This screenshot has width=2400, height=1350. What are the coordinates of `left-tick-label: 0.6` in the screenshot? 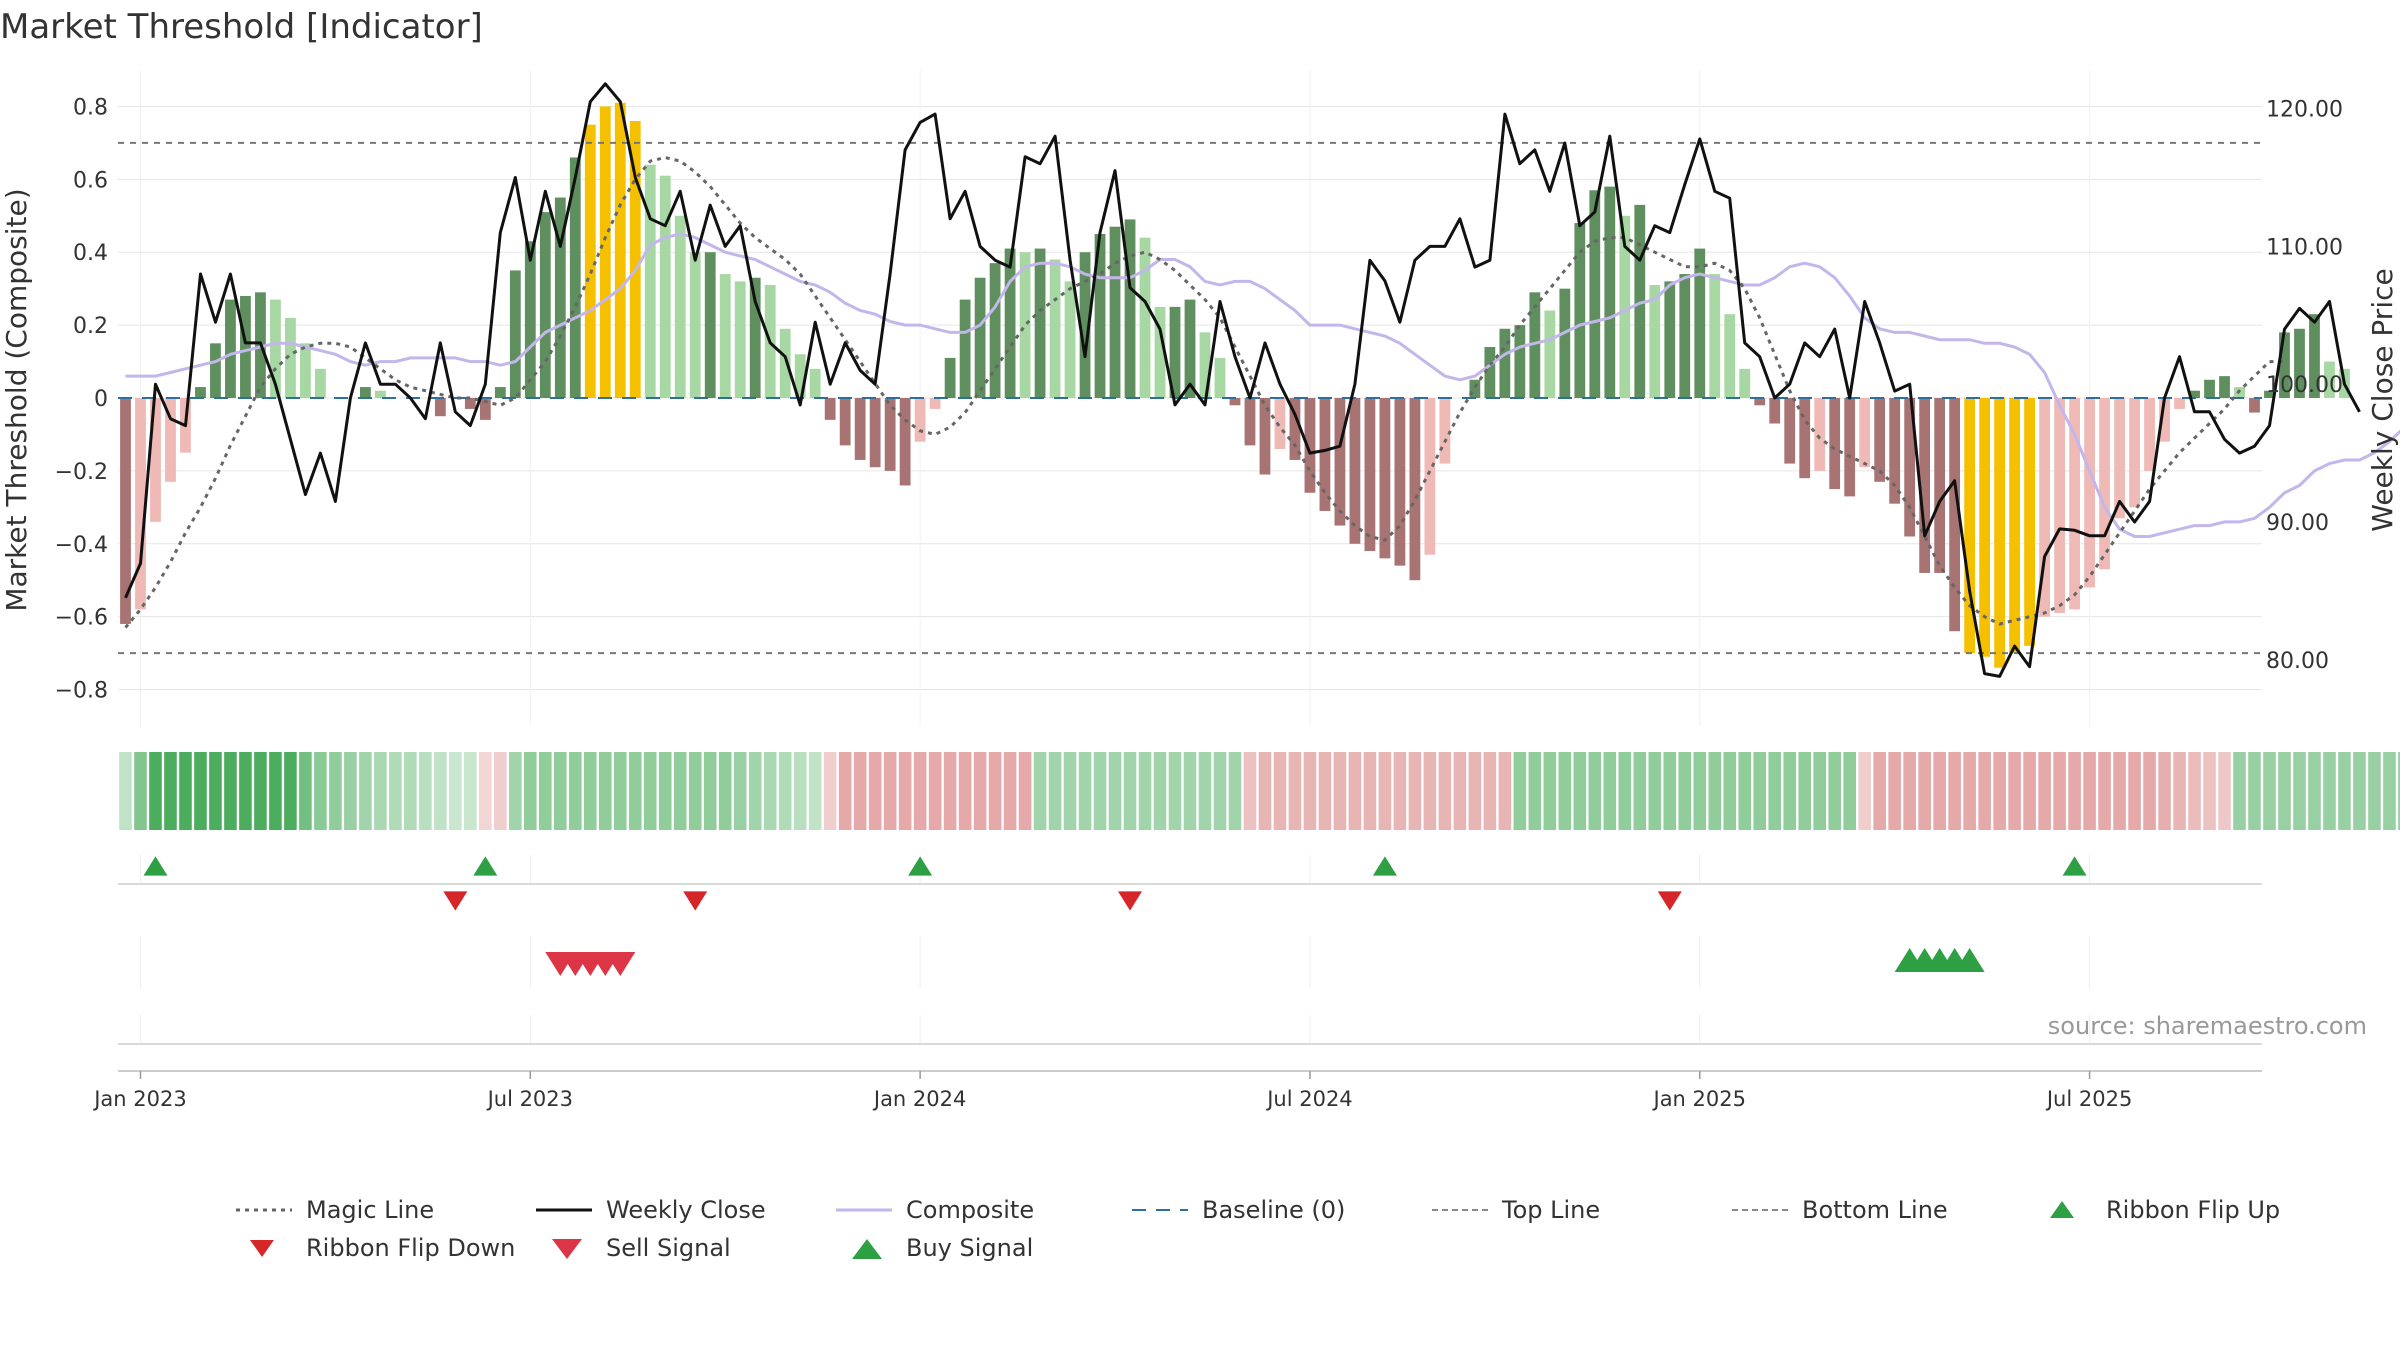 It's located at (90, 180).